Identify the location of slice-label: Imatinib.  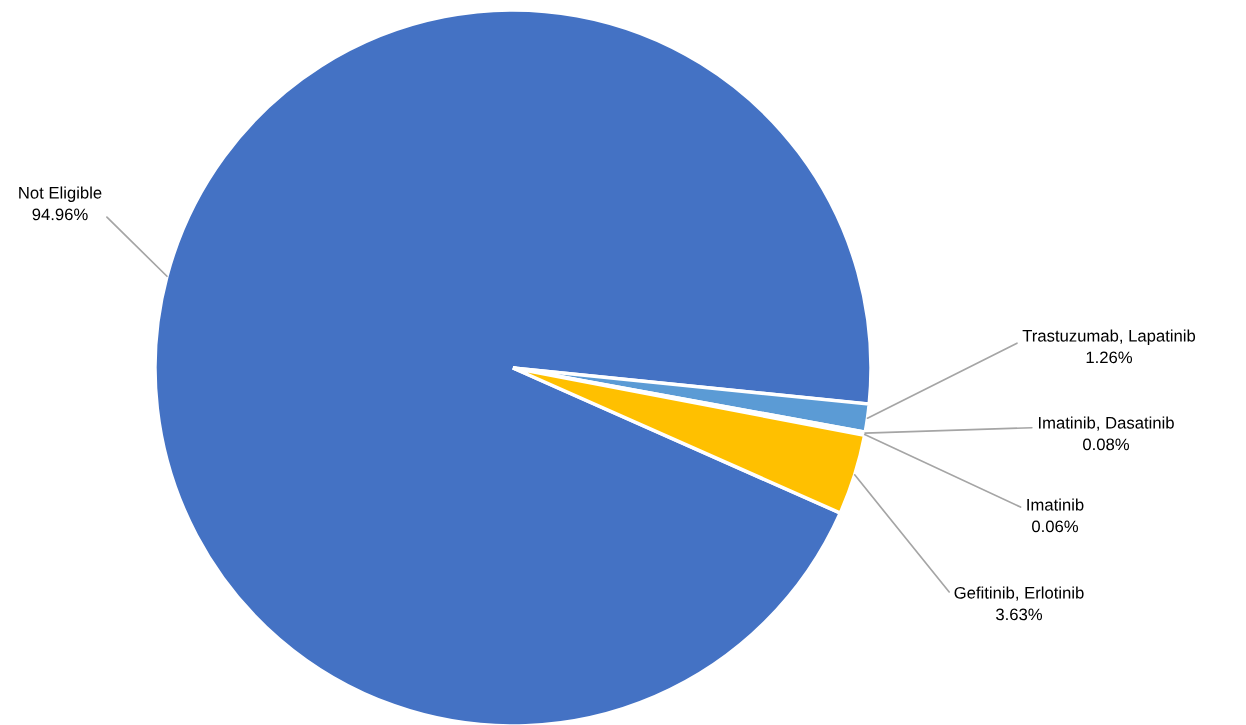
(1055, 504).